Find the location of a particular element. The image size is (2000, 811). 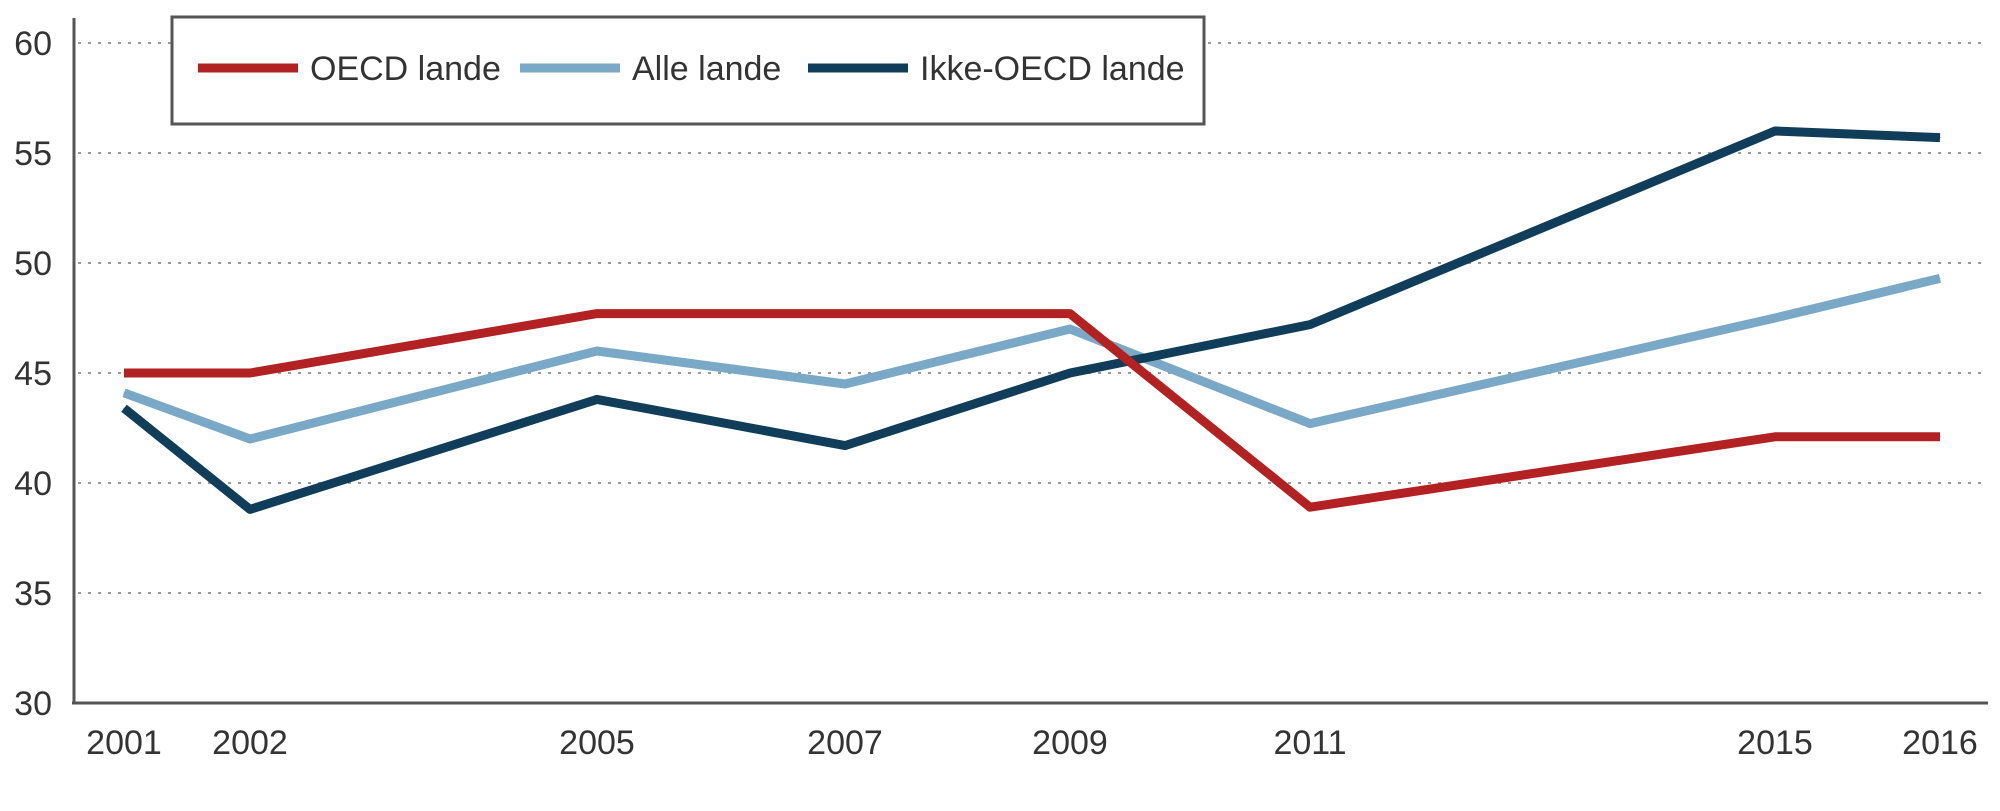

x-tick-label: 2005 is located at coordinates (597, 743).